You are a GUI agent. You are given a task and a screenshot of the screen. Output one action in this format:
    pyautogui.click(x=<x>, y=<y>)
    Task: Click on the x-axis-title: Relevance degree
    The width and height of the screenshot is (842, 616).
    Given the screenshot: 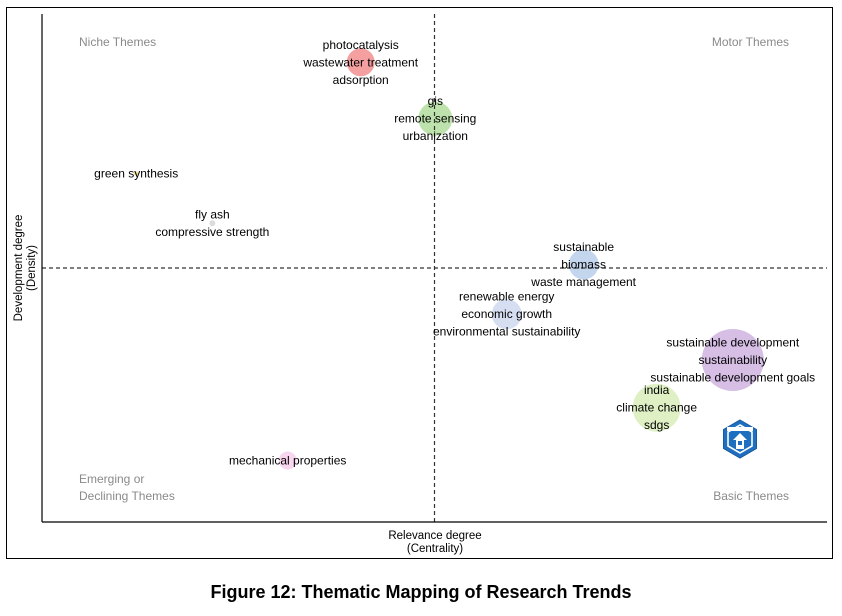 What is the action you would take?
    pyautogui.click(x=434, y=536)
    